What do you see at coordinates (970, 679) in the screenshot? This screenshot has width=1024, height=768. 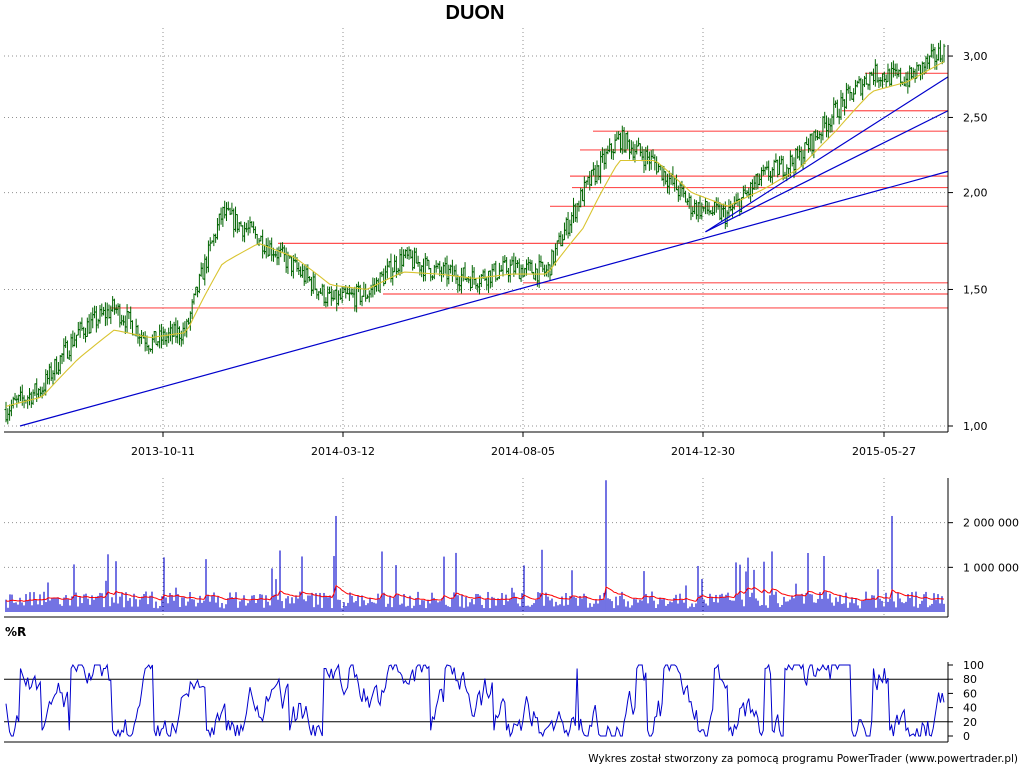 I see `wr-ytick-label: 80` at bounding box center [970, 679].